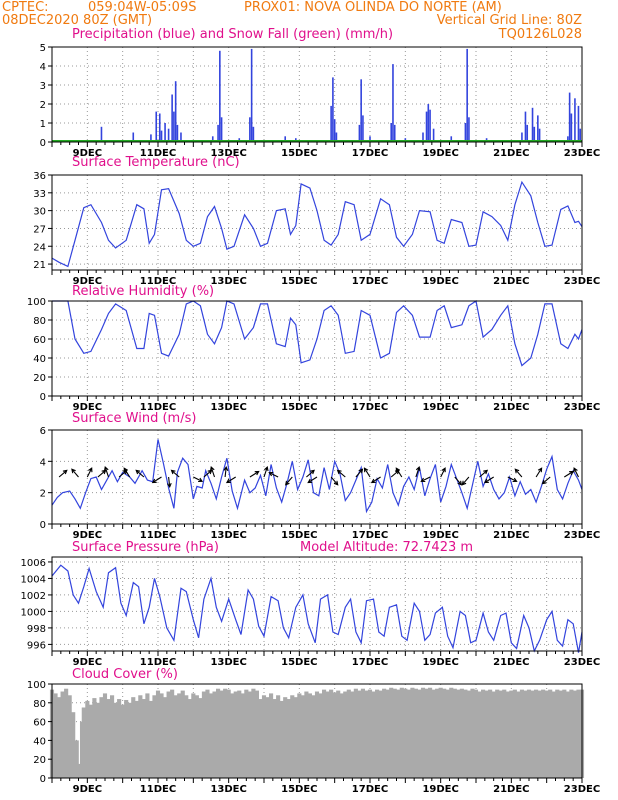 The image size is (618, 800). What do you see at coordinates (39, 229) in the screenshot?
I see `temperature-ytick-label: 27` at bounding box center [39, 229].